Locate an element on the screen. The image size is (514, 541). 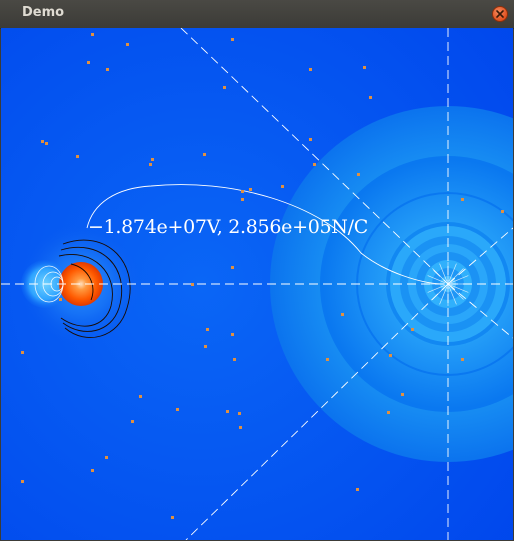
window-title: Demo is located at coordinates (43, 12).